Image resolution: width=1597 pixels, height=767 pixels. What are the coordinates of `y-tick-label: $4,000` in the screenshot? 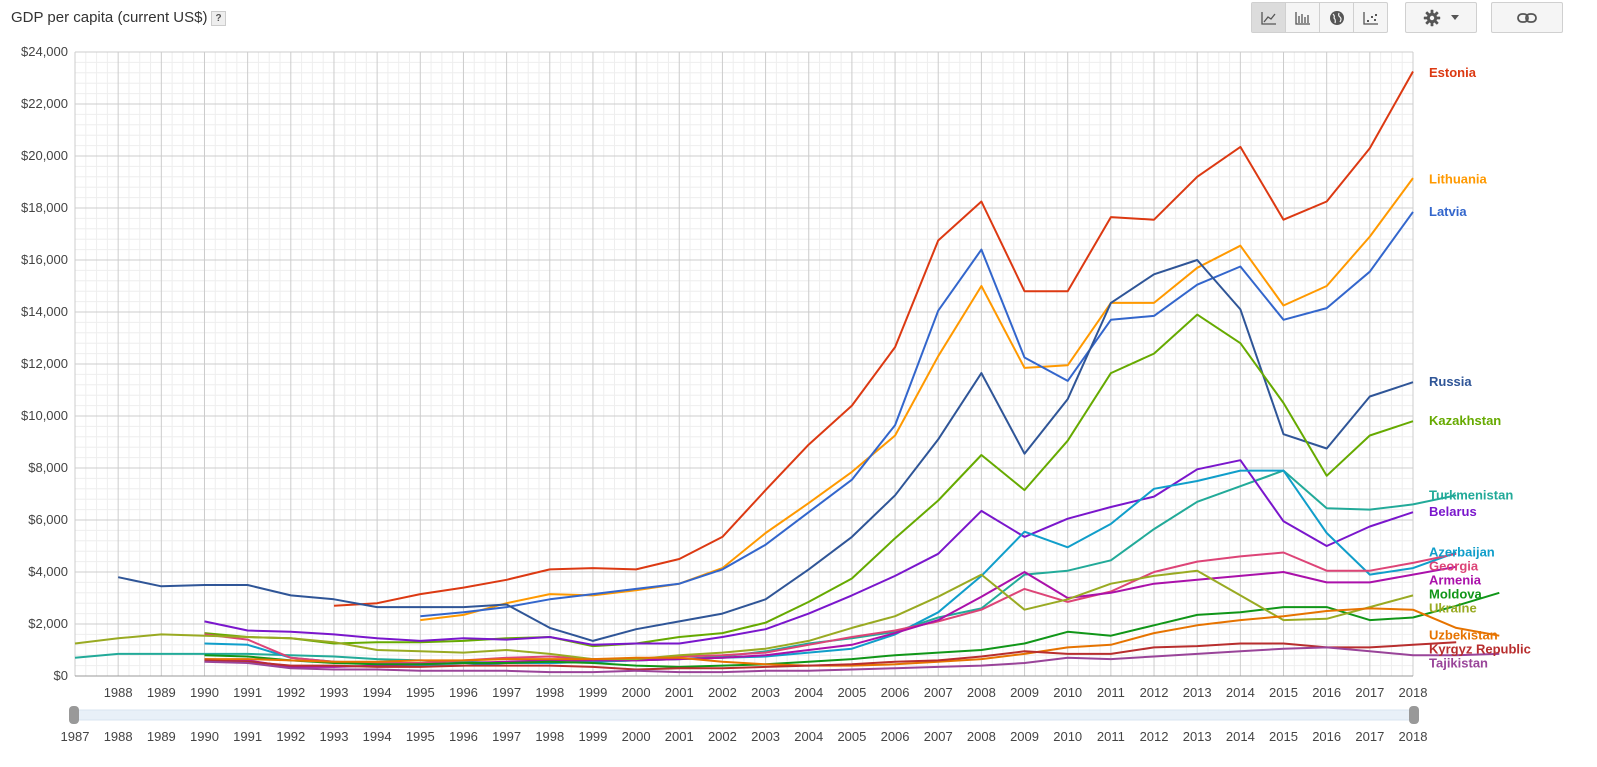 It's located at (48, 571).